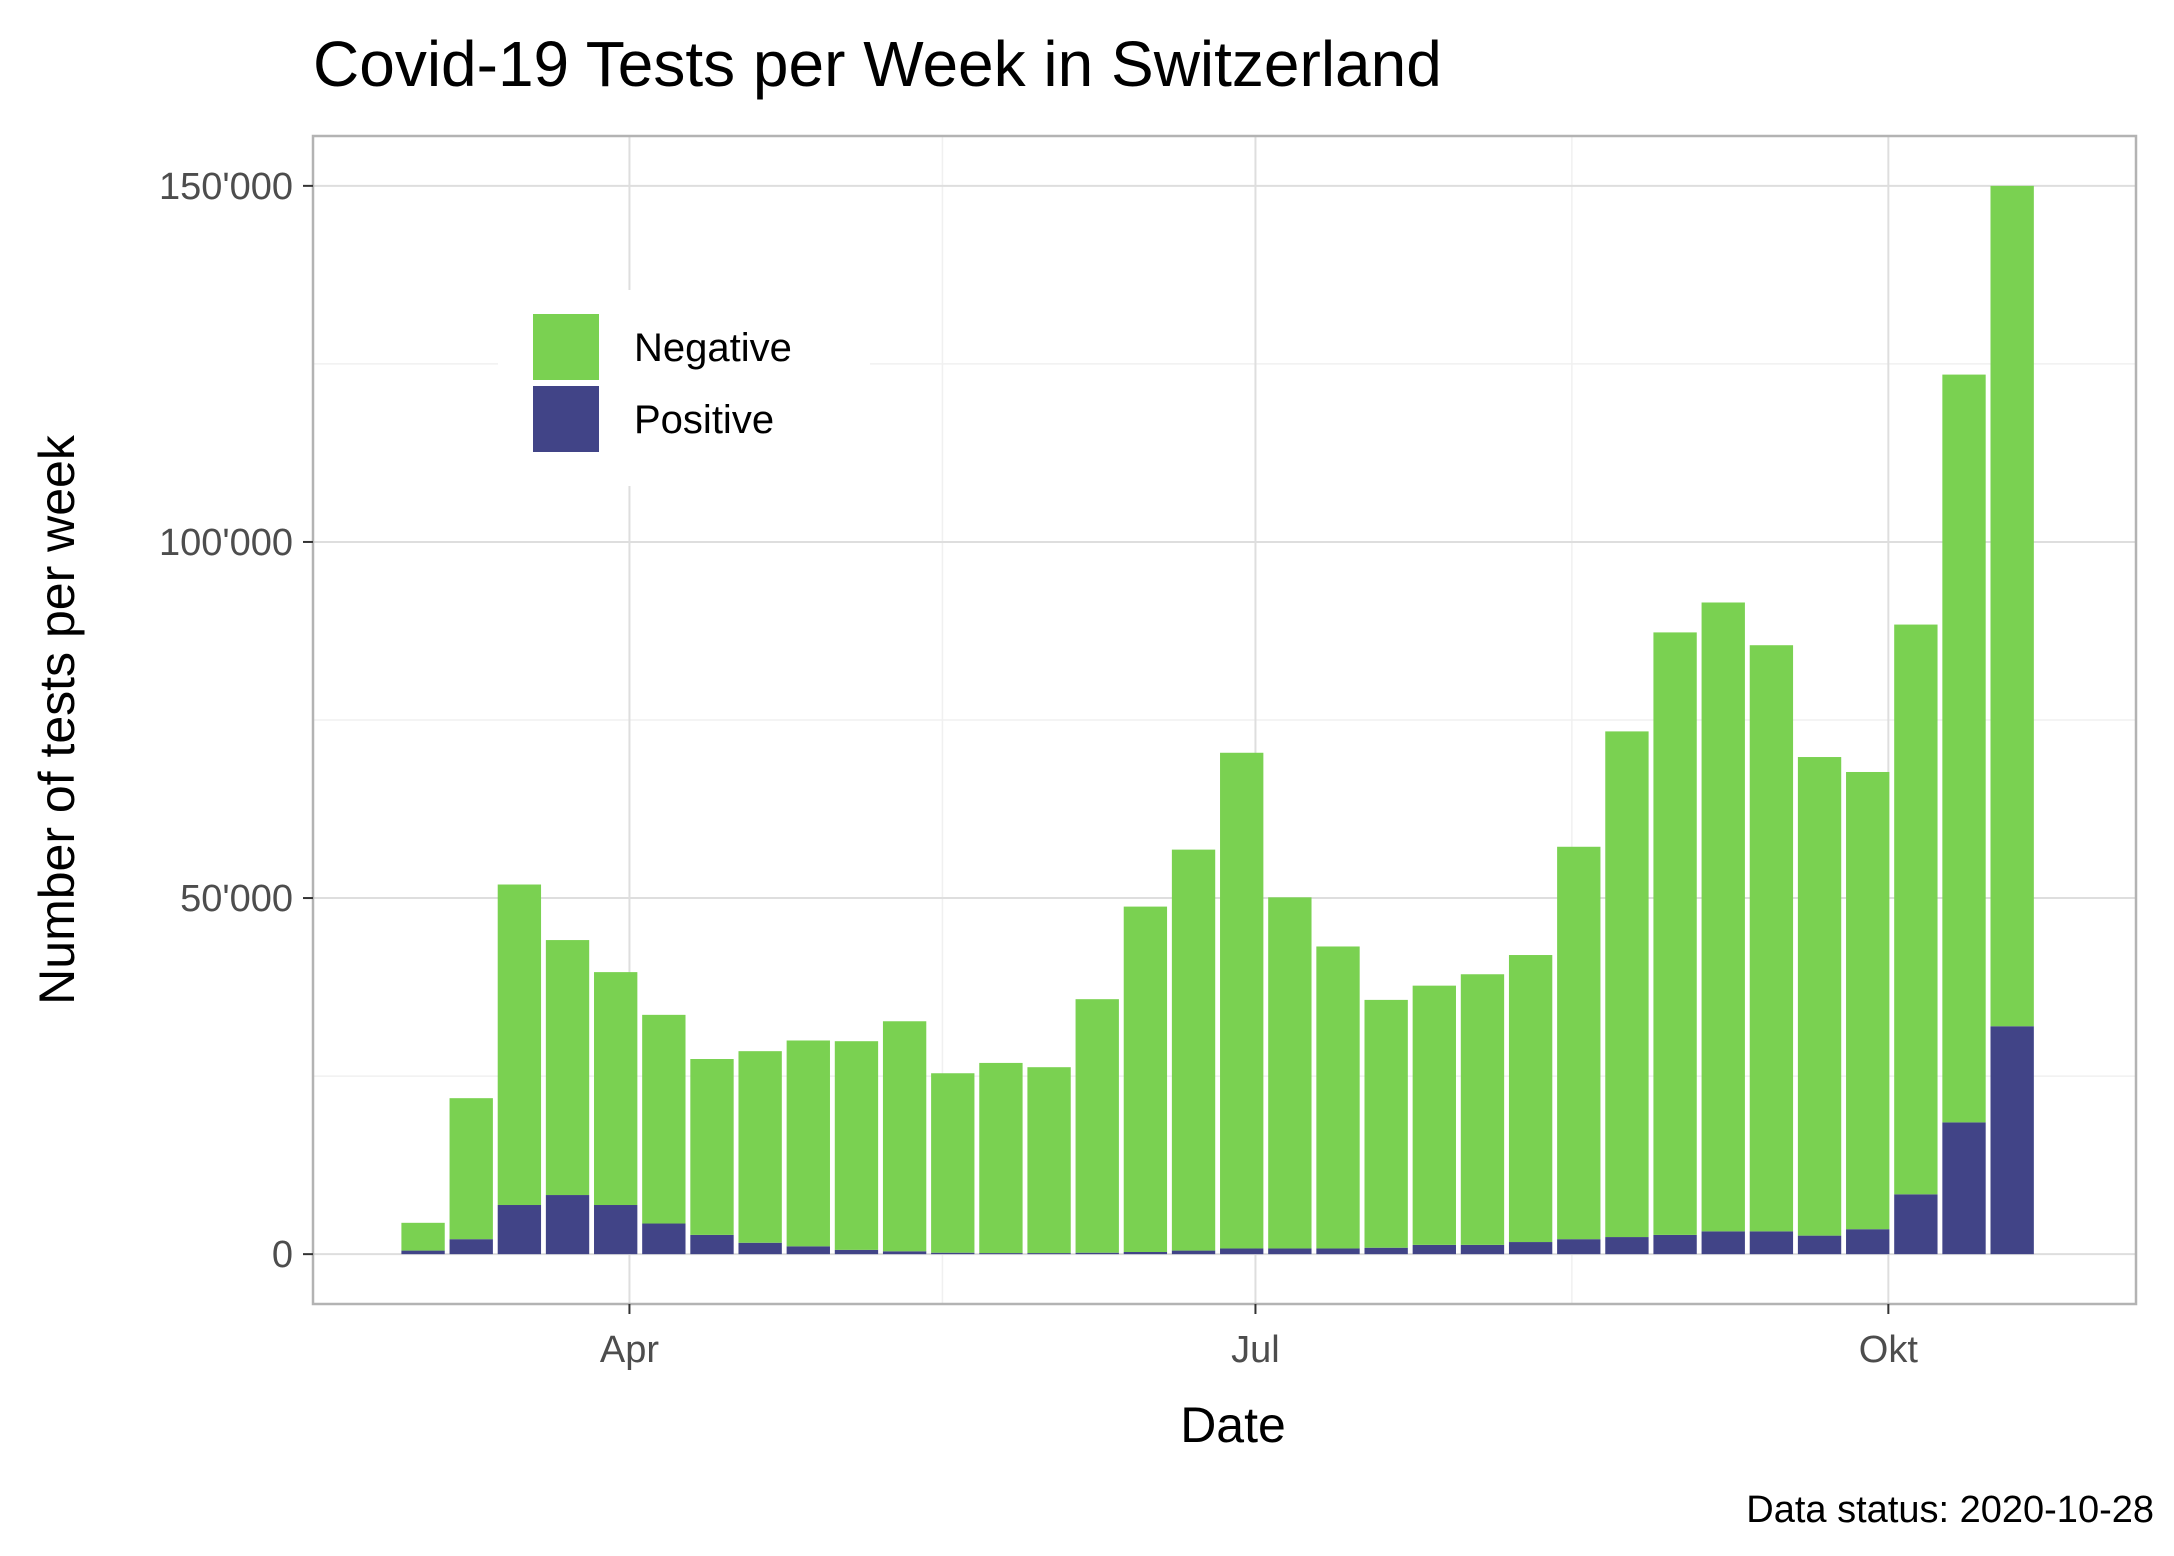 This screenshot has width=2174, height=1556. I want to click on x-axis-ticks: Apr Jul Okt, so click(1259, 1337).